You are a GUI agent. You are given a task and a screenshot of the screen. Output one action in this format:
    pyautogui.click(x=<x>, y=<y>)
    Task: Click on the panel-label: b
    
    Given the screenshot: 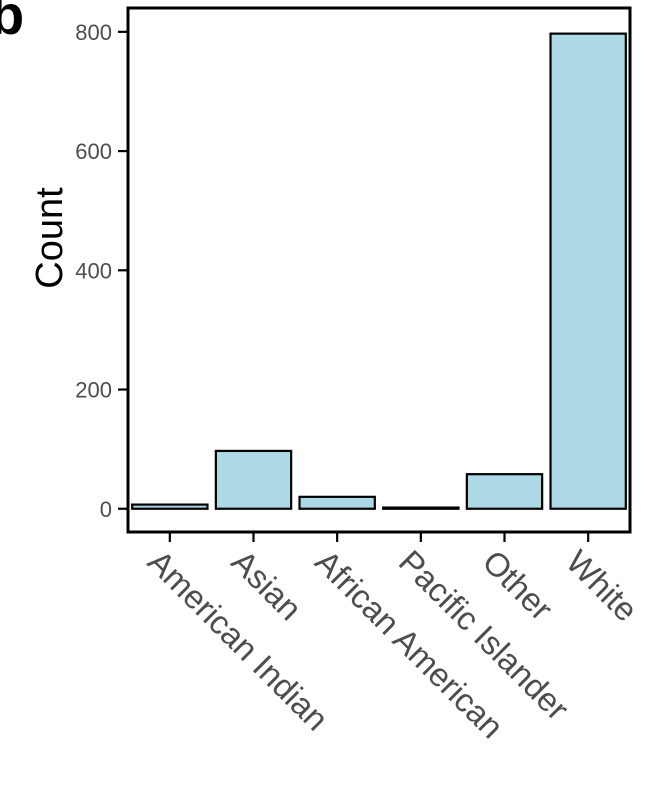 What is the action you would take?
    pyautogui.click(x=12, y=23)
    